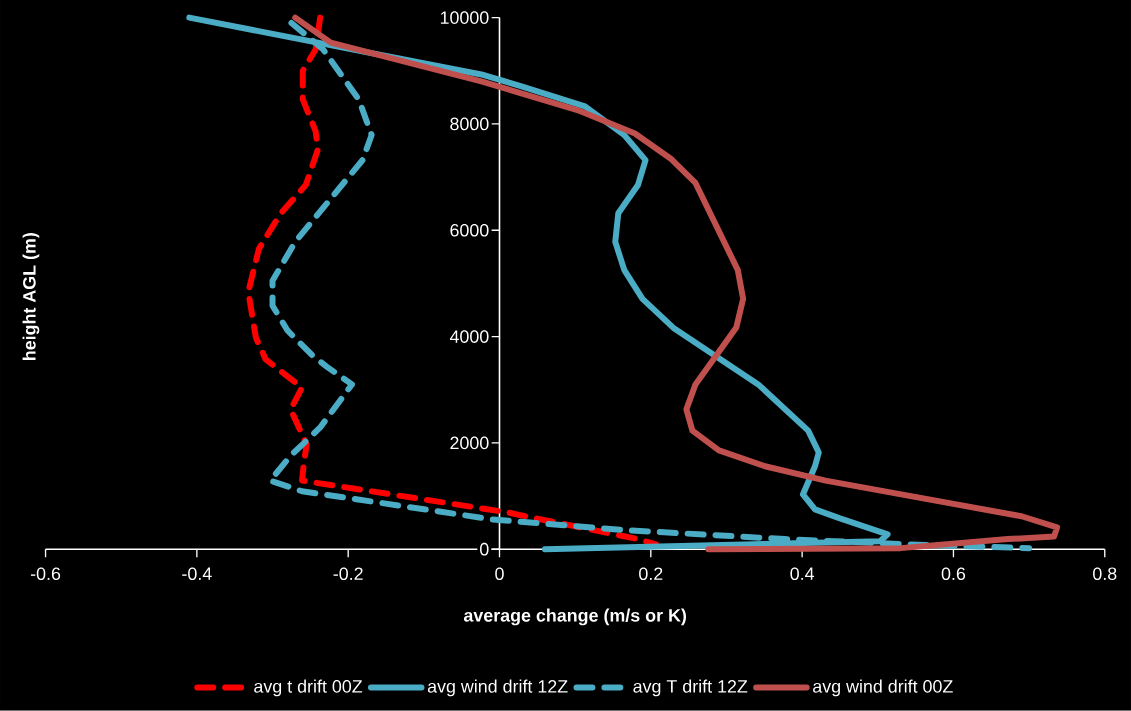 The image size is (1131, 711). Describe the element at coordinates (499, 574) in the screenshot. I see `x-tick-label: 0` at that location.